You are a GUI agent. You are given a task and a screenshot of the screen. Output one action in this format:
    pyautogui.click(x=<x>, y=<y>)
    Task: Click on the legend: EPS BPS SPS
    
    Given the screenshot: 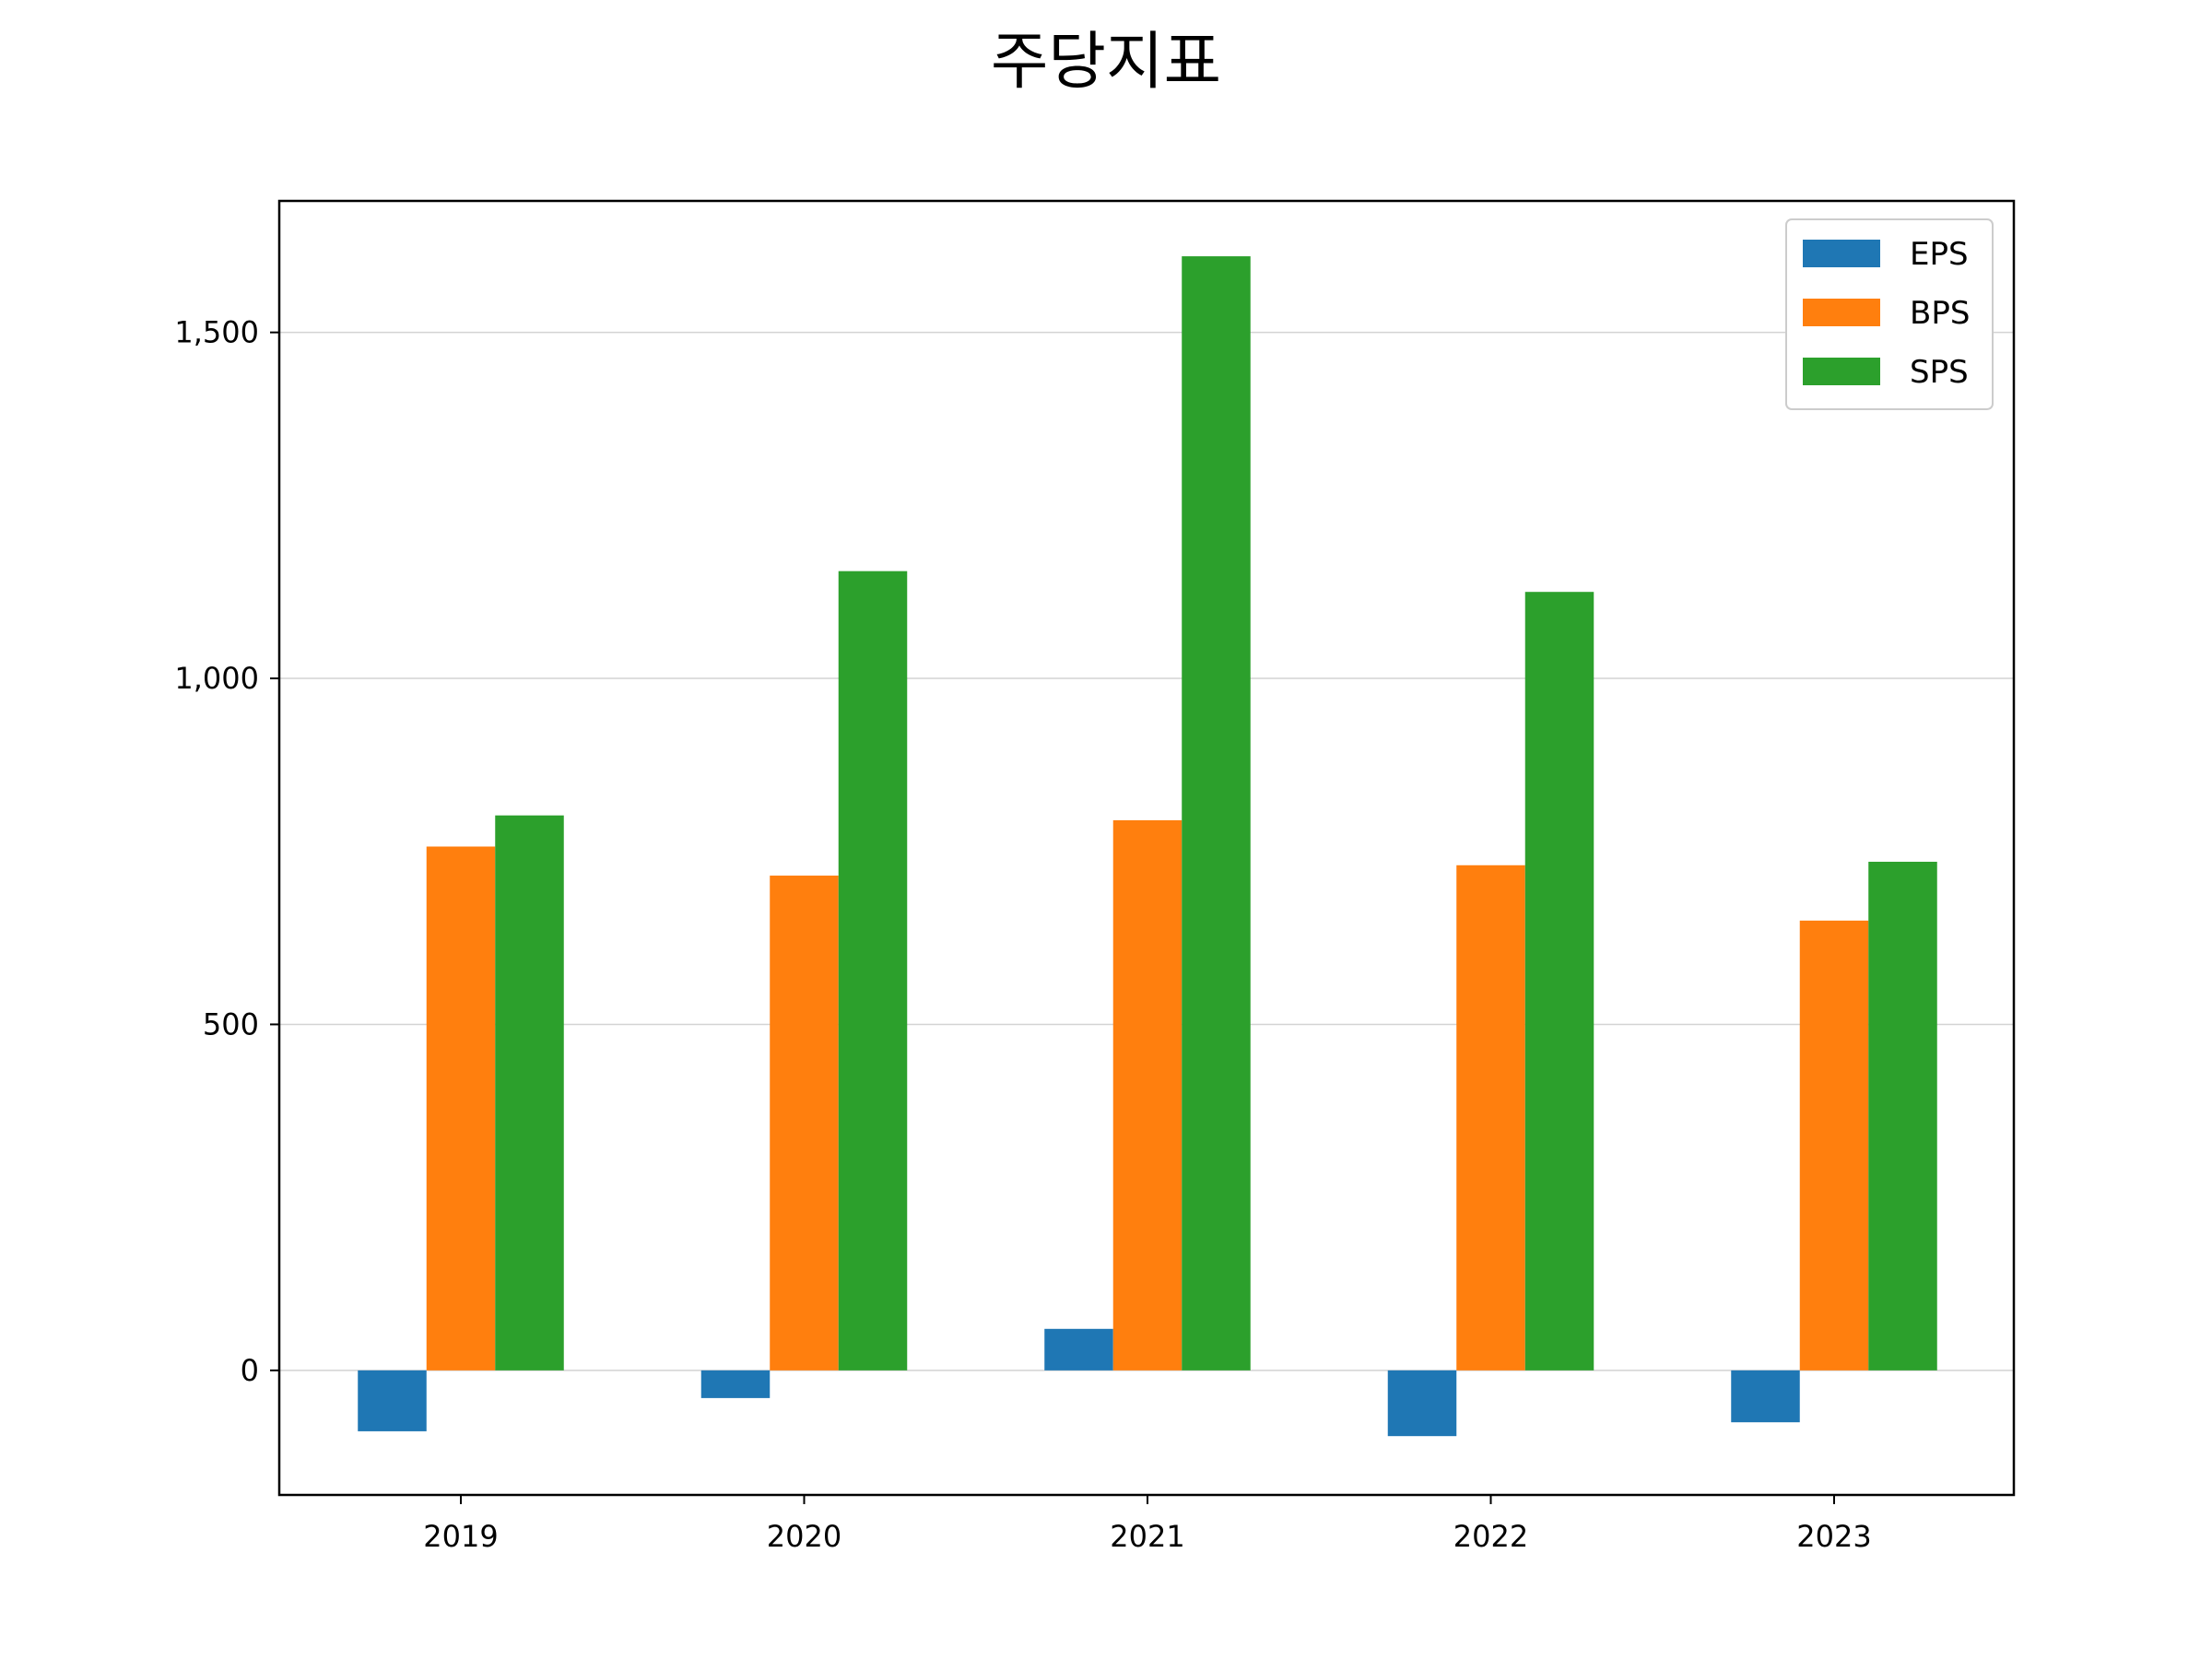 What is the action you would take?
    pyautogui.click(x=1889, y=314)
    